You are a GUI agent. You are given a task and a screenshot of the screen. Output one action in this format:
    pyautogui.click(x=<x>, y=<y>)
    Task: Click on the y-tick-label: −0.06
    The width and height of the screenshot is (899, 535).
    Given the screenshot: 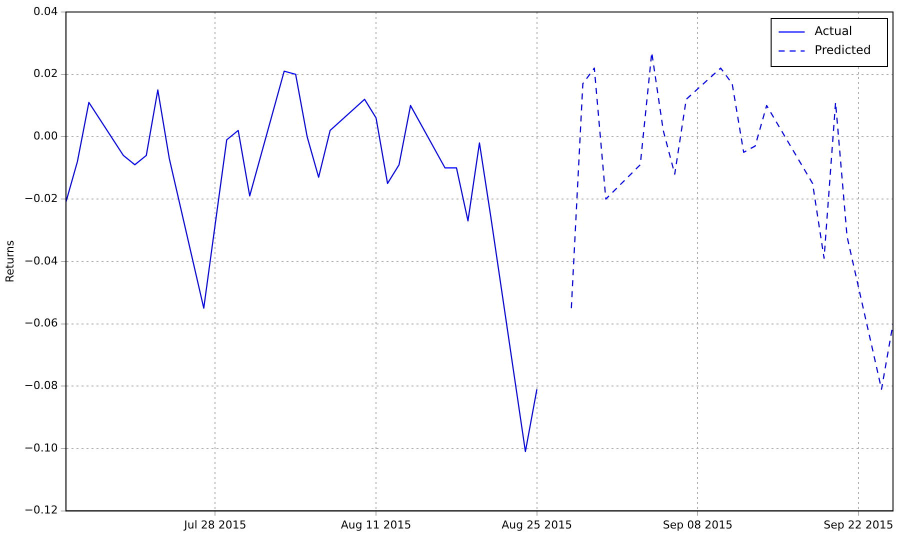 What is the action you would take?
    pyautogui.click(x=41, y=323)
    